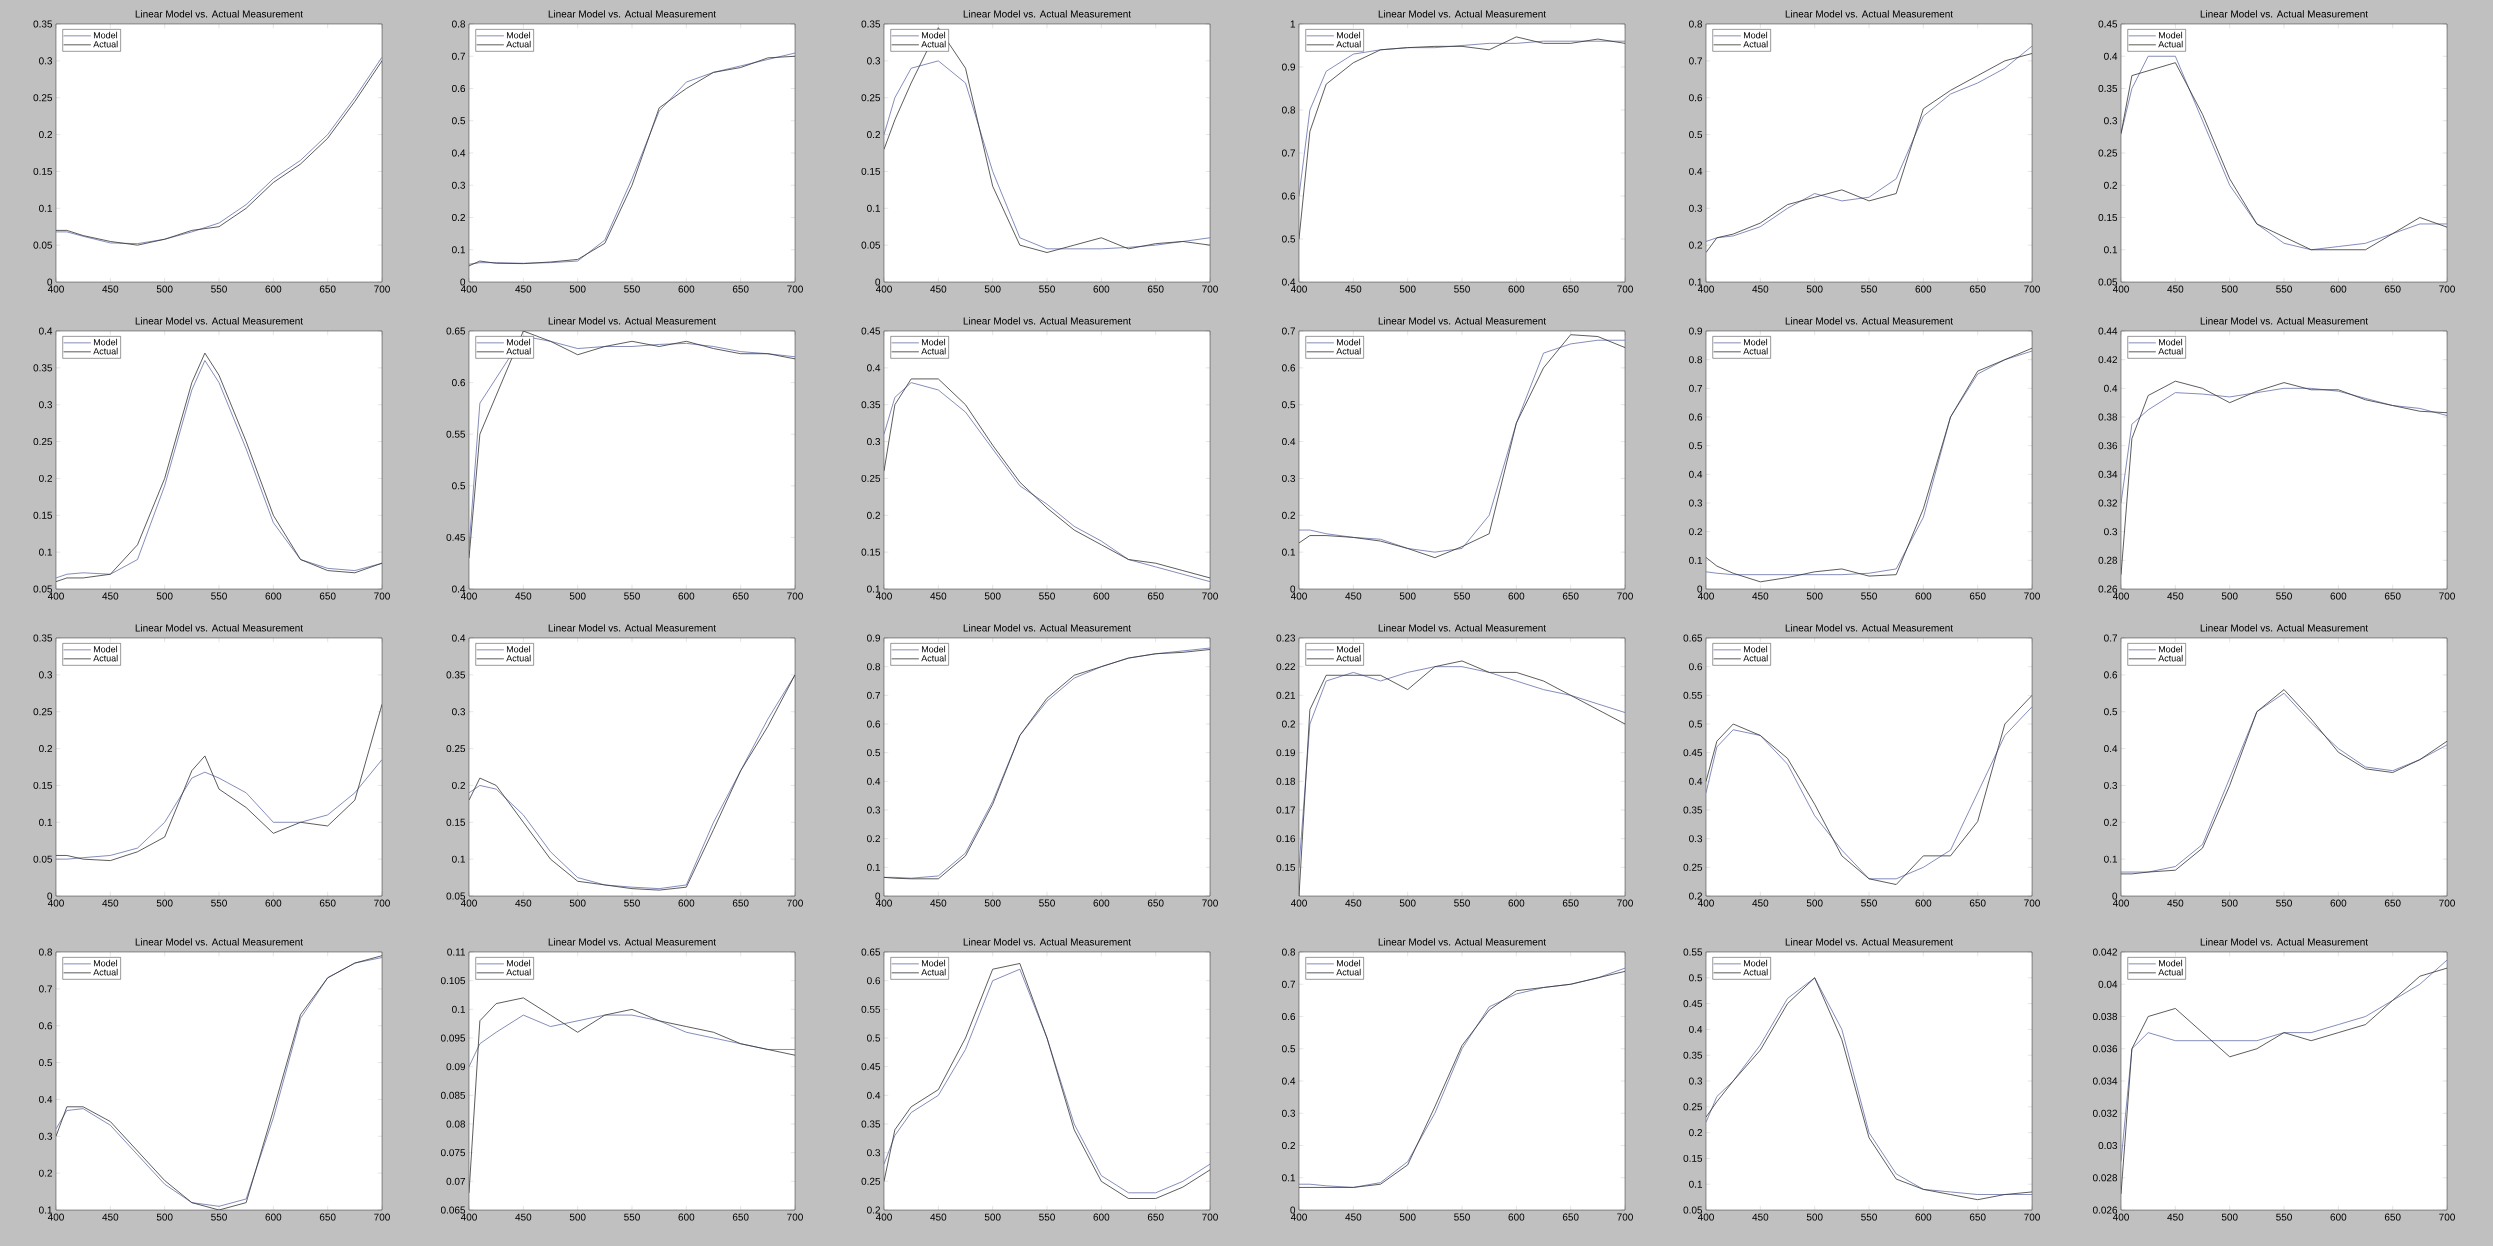 This screenshot has height=1246, width=2493. What do you see at coordinates (453, 1153) in the screenshot?
I see `y-tick-label: 0.075` at bounding box center [453, 1153].